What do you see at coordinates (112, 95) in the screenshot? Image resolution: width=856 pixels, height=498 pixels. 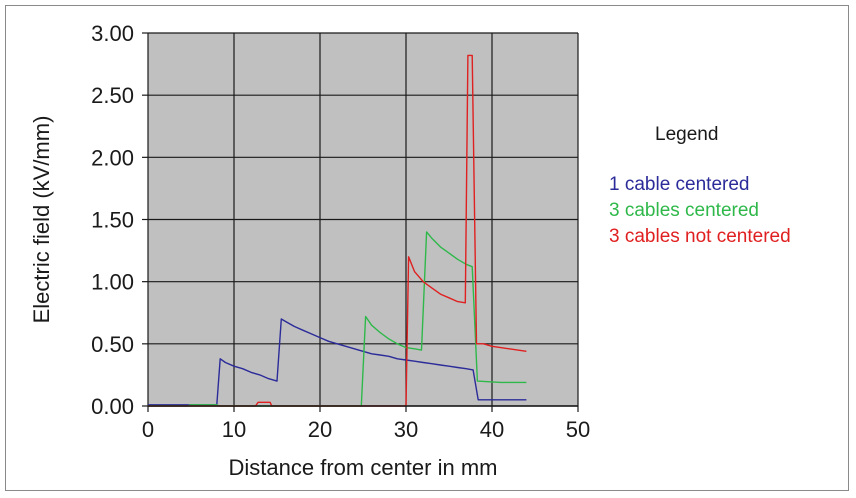 I see `y-tick-label: 2.50` at bounding box center [112, 95].